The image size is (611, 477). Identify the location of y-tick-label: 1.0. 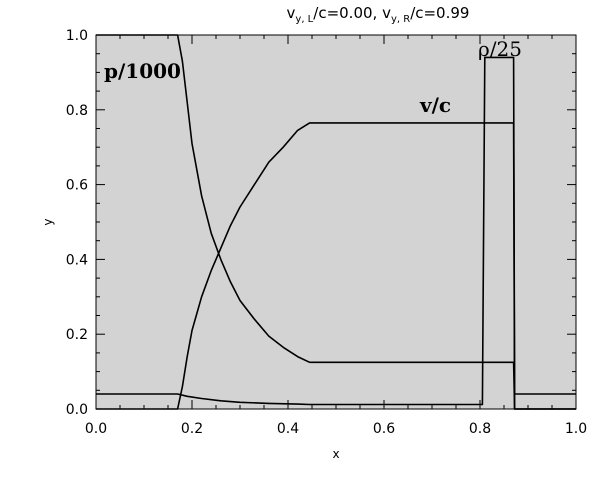
(77, 36).